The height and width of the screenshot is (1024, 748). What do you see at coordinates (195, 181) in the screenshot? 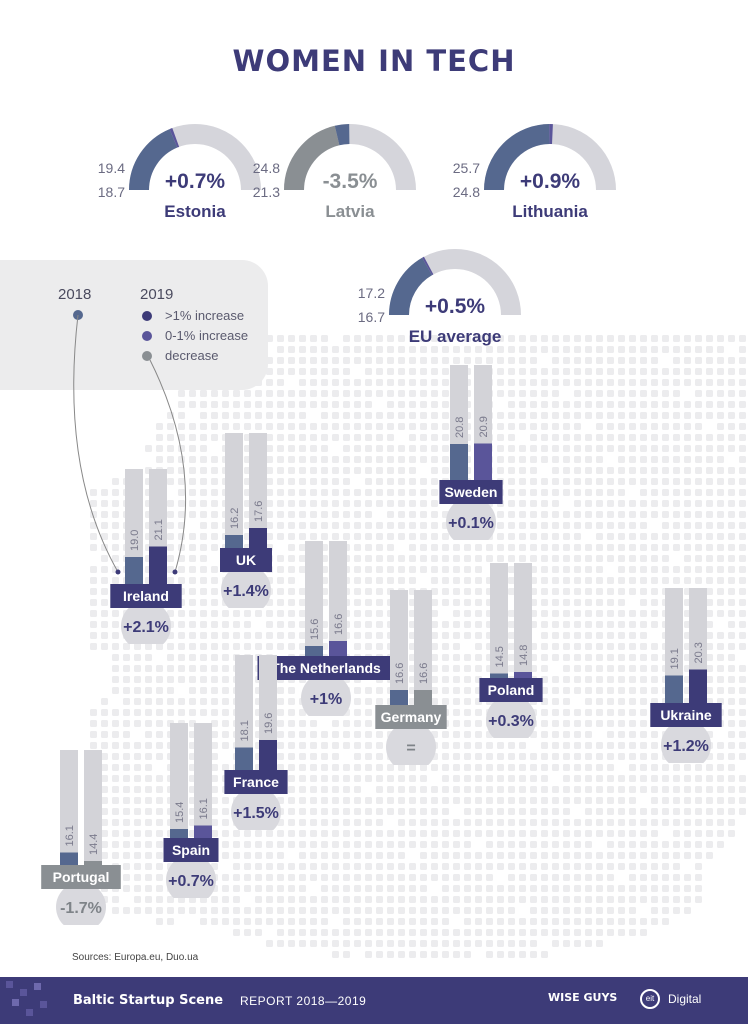
I see `gauge-change: +0.7%` at bounding box center [195, 181].